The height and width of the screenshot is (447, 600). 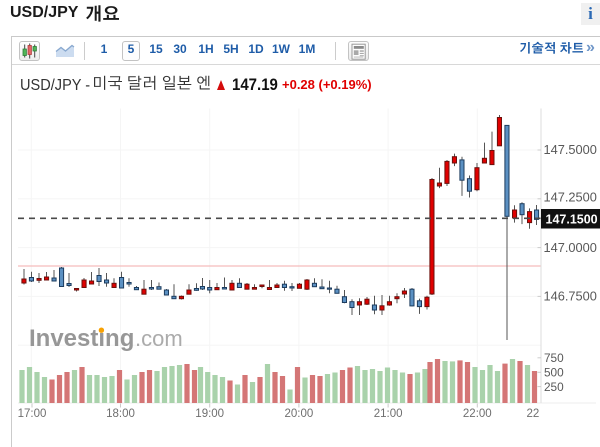 I want to click on svg-text: Investing, so click(x=81, y=338).